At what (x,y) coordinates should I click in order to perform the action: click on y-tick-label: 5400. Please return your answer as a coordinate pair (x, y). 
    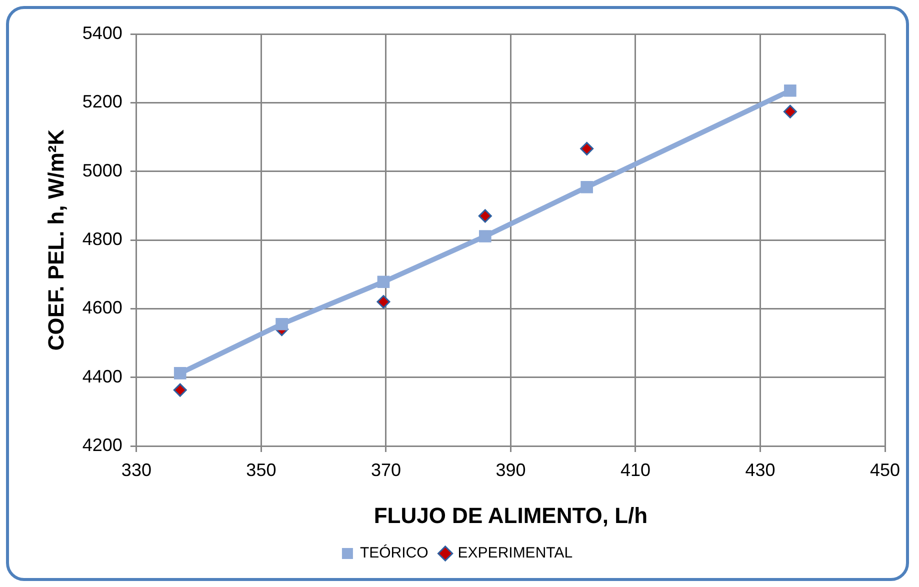
    Looking at the image, I should click on (102, 32).